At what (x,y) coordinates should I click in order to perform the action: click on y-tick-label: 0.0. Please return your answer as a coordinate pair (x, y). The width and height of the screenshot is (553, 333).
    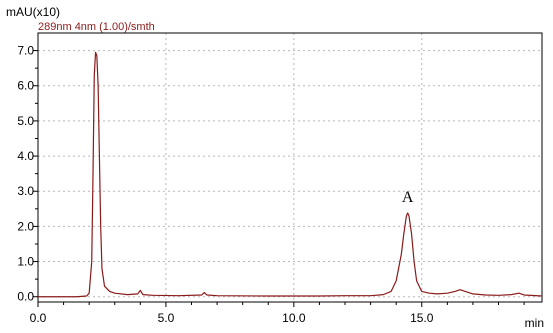
    Looking at the image, I should click on (25, 297).